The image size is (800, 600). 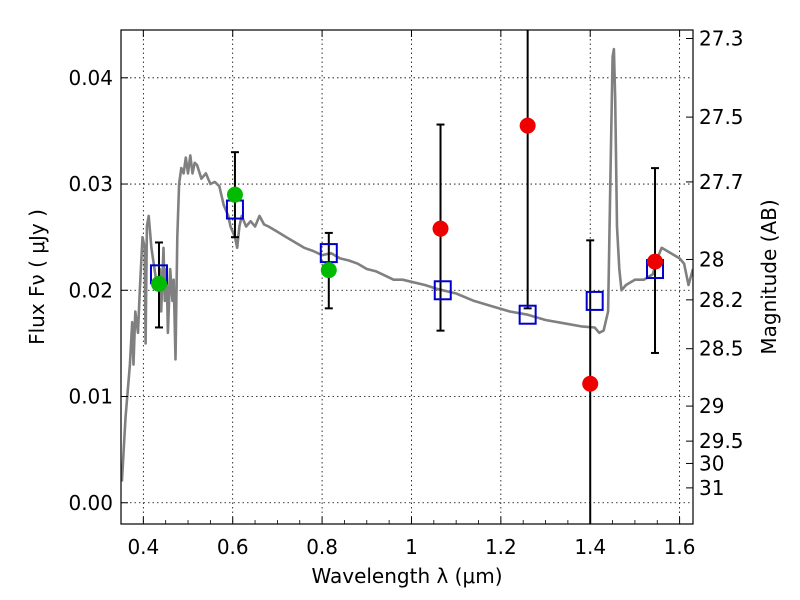 I want to click on y-tick-label: 0.00, so click(x=90, y=503).